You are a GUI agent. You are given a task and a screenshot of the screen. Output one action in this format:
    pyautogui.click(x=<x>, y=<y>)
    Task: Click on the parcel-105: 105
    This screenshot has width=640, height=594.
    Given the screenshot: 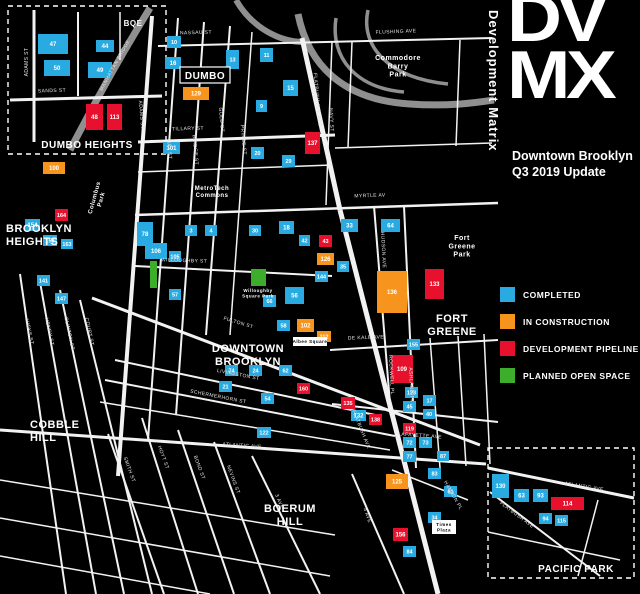 What is the action you would take?
    pyautogui.click(x=175, y=256)
    